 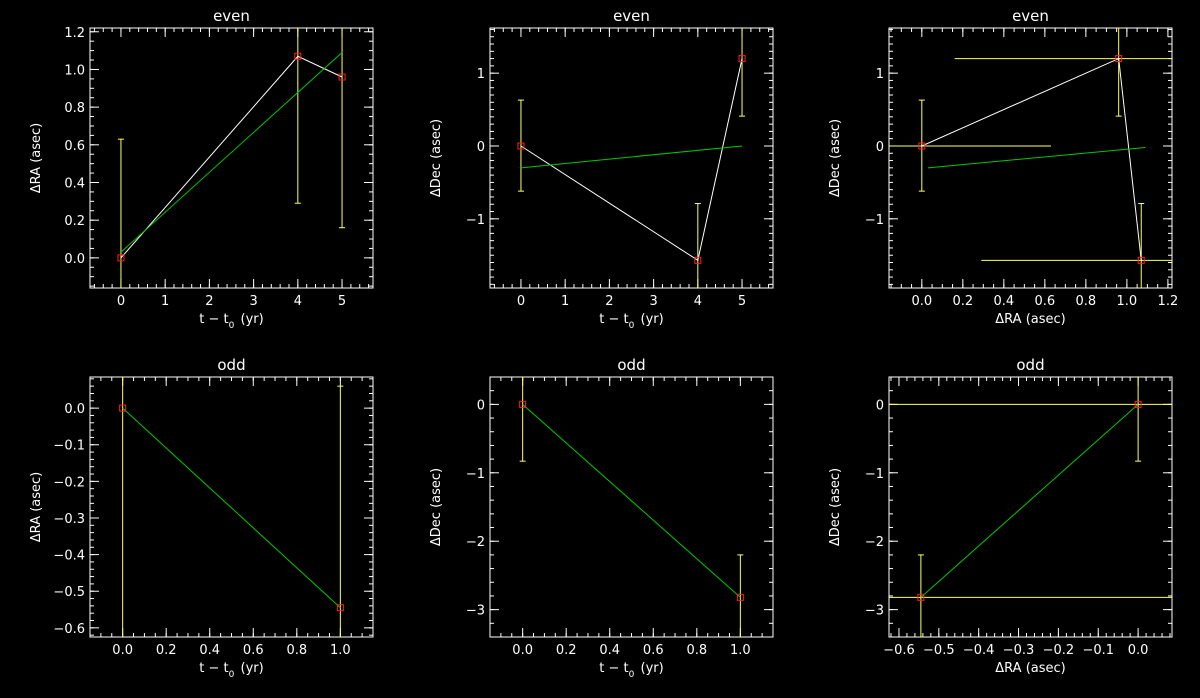 What do you see at coordinates (69, 482) in the screenshot?
I see `y-tick-label: −0.2` at bounding box center [69, 482].